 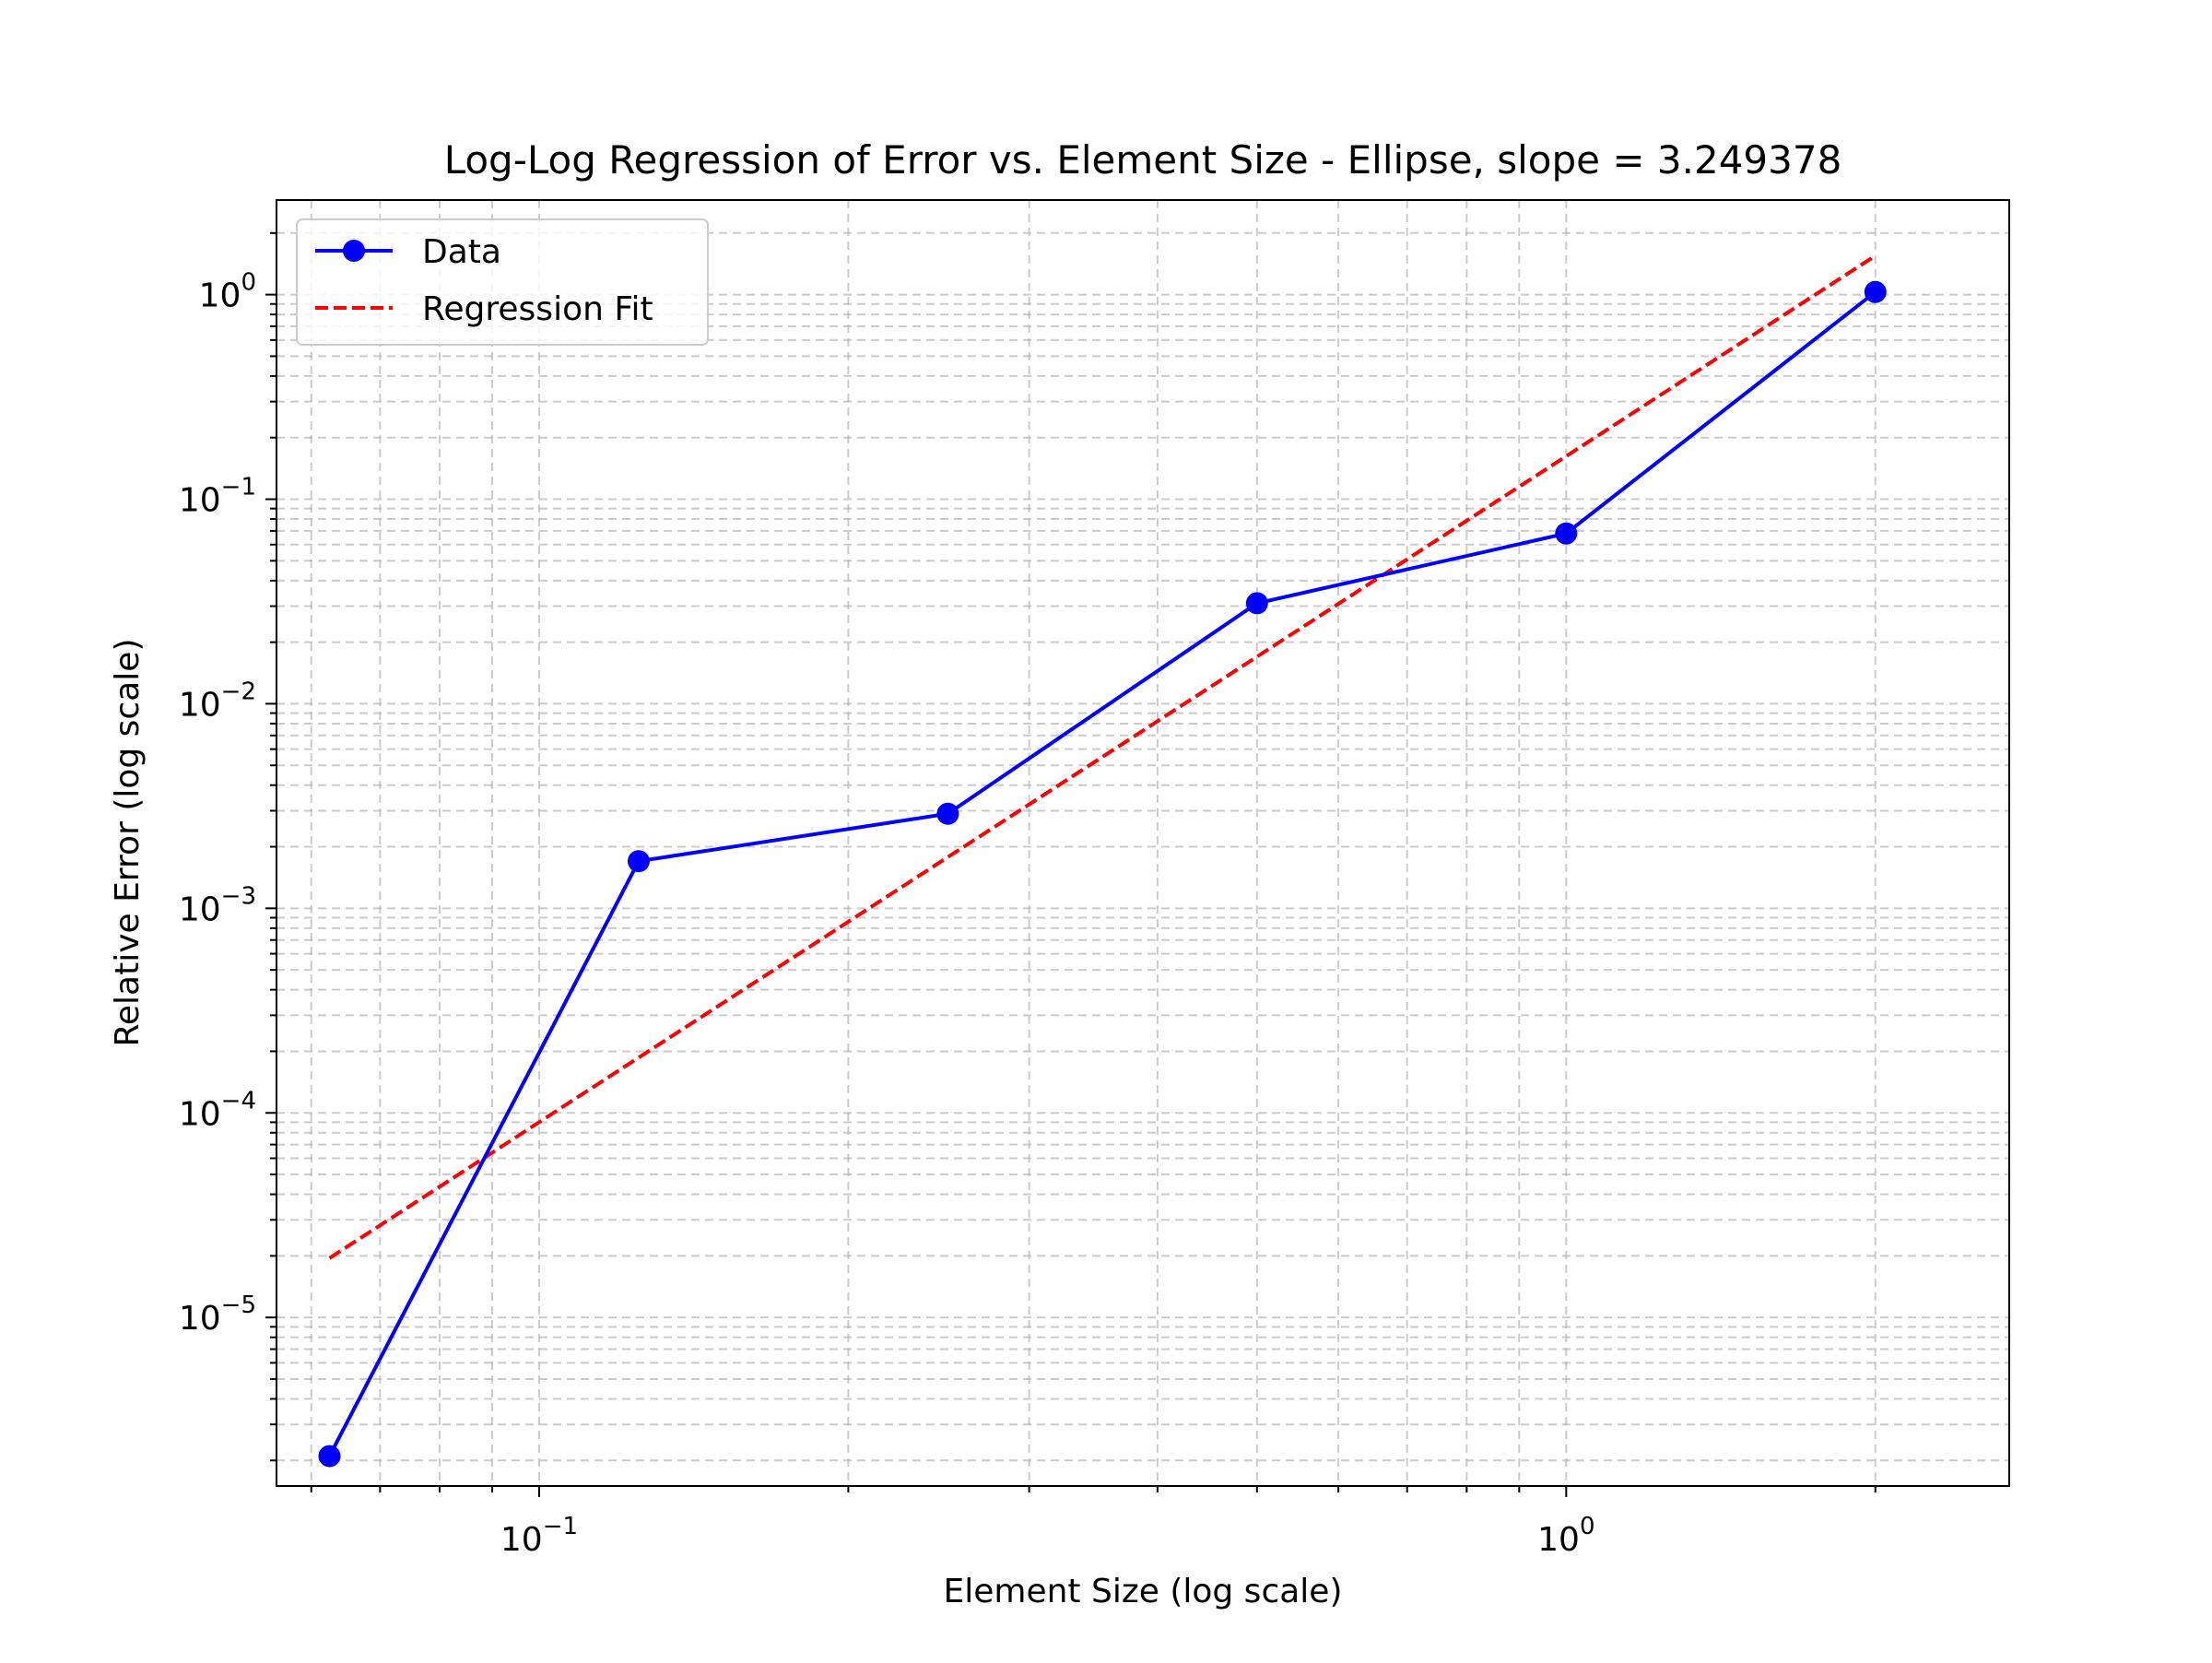 What do you see at coordinates (217, 497) in the screenshot?
I see `y-tick-label: 10⁻¹` at bounding box center [217, 497].